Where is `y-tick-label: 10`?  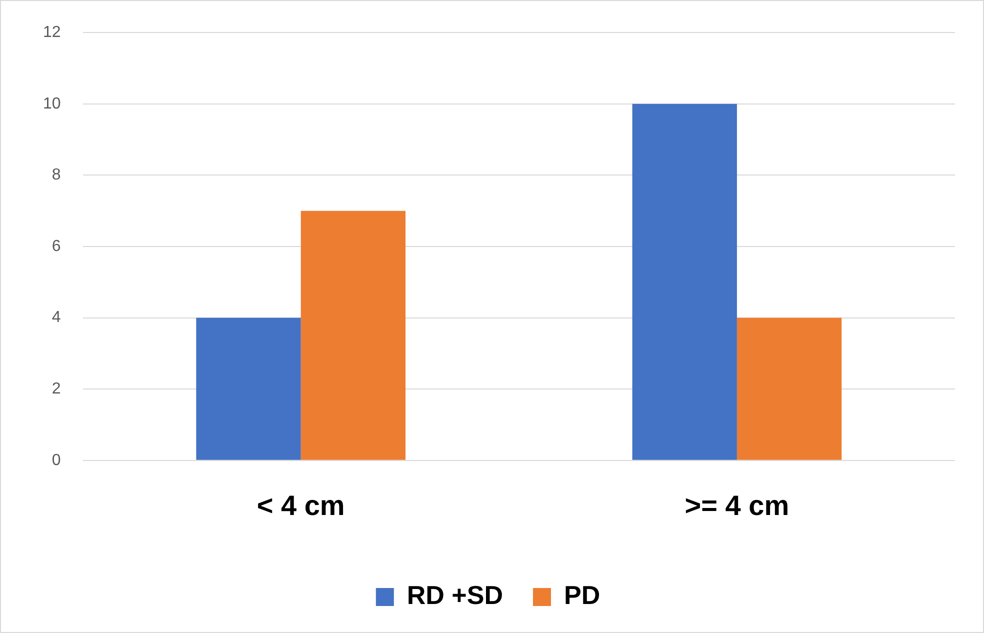 y-tick-label: 10 is located at coordinates (52, 103).